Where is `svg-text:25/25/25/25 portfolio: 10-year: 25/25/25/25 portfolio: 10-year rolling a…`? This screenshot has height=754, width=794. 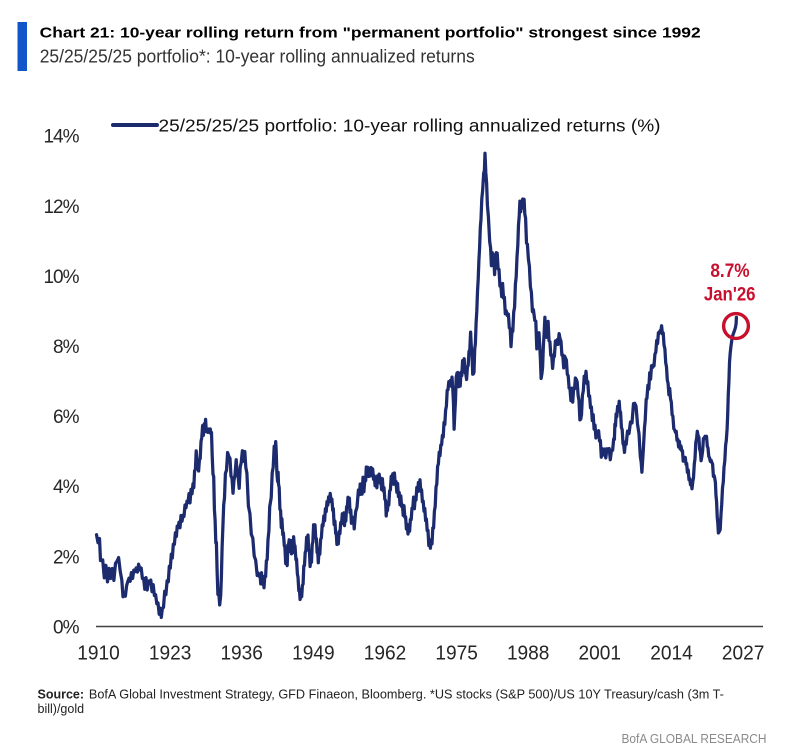
svg-text:25/25/25/25 portfolio: 10-year: 25/25/25/25 portfolio: 10-year rolling a… is located at coordinates (410, 125).